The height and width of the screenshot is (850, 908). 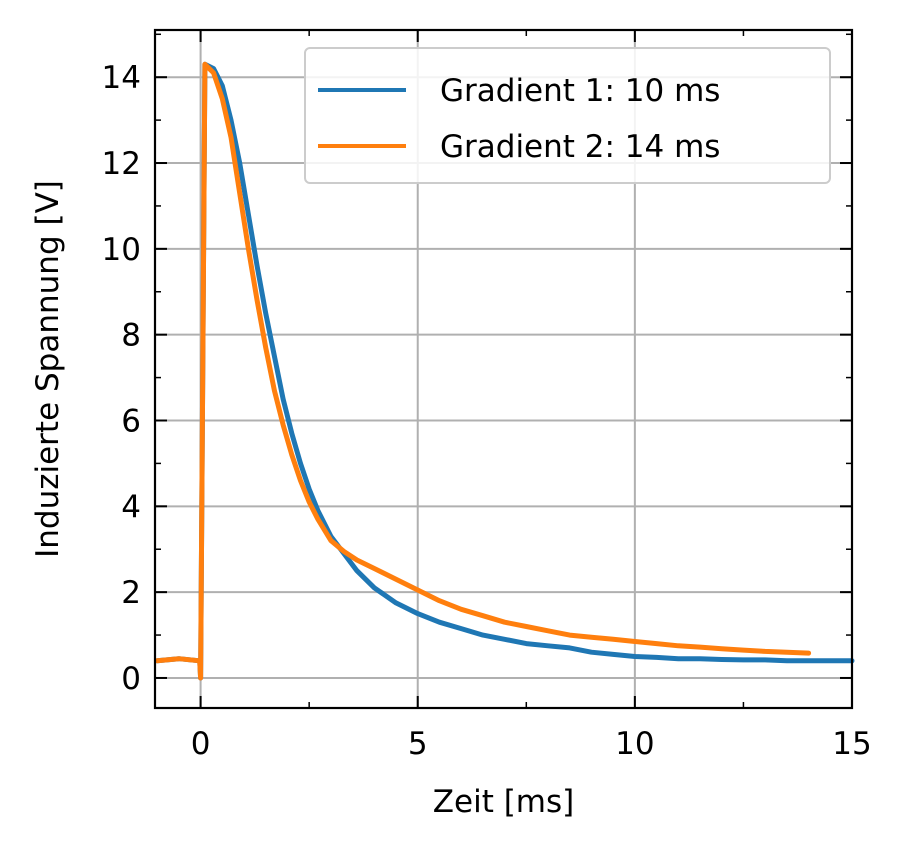 I want to click on y-tick-label: 10, so click(x=121, y=250).